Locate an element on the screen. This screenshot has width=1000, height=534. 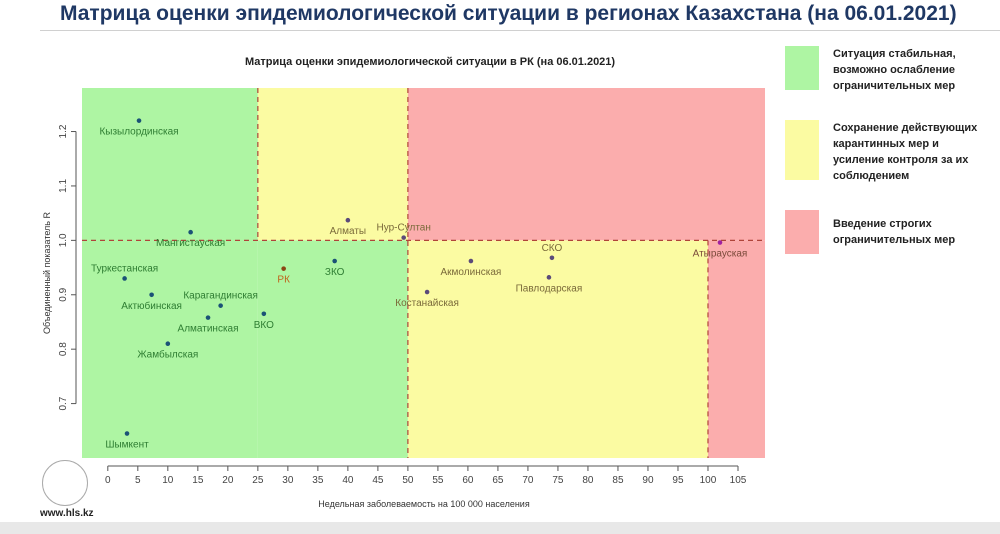
x-tick-label: 35 is located at coordinates (318, 480).